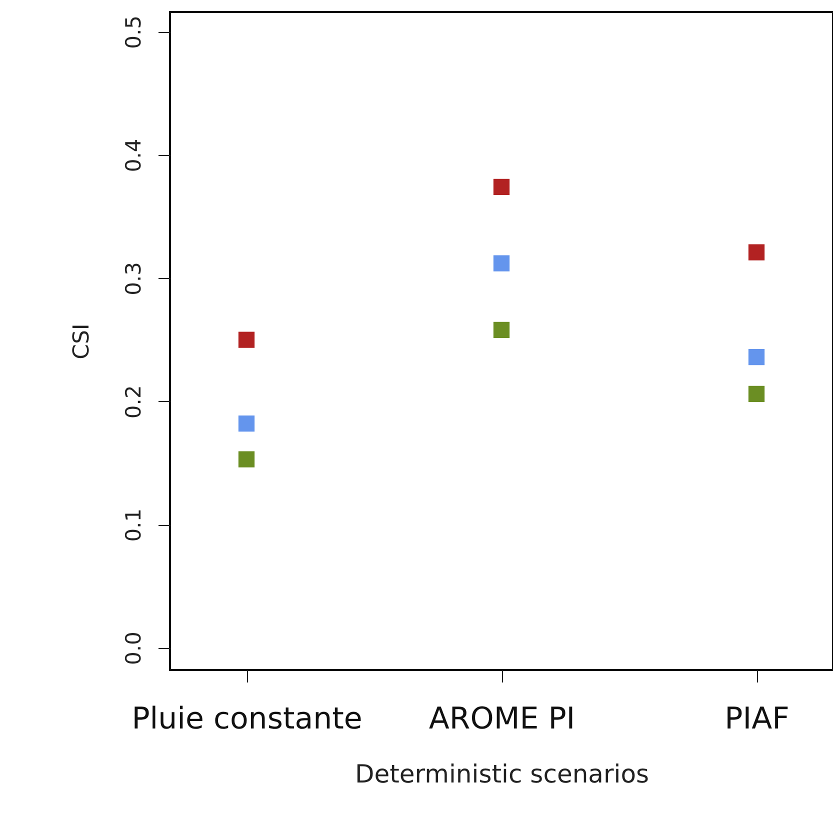 This screenshot has height=825, width=833. What do you see at coordinates (757, 719) in the screenshot?
I see `x-tick-label: PIAF` at bounding box center [757, 719].